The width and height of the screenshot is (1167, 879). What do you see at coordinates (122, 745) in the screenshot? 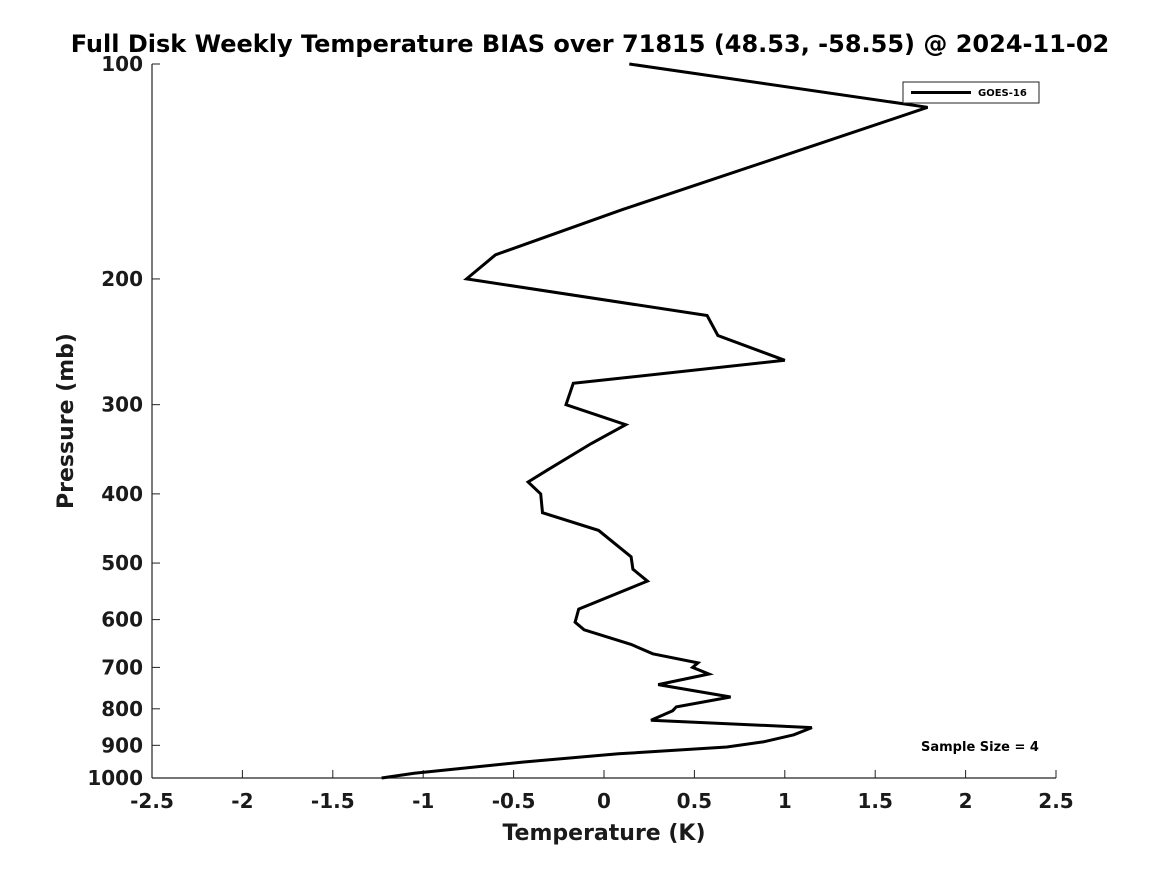
I see `y-tick-label: 900` at bounding box center [122, 745].